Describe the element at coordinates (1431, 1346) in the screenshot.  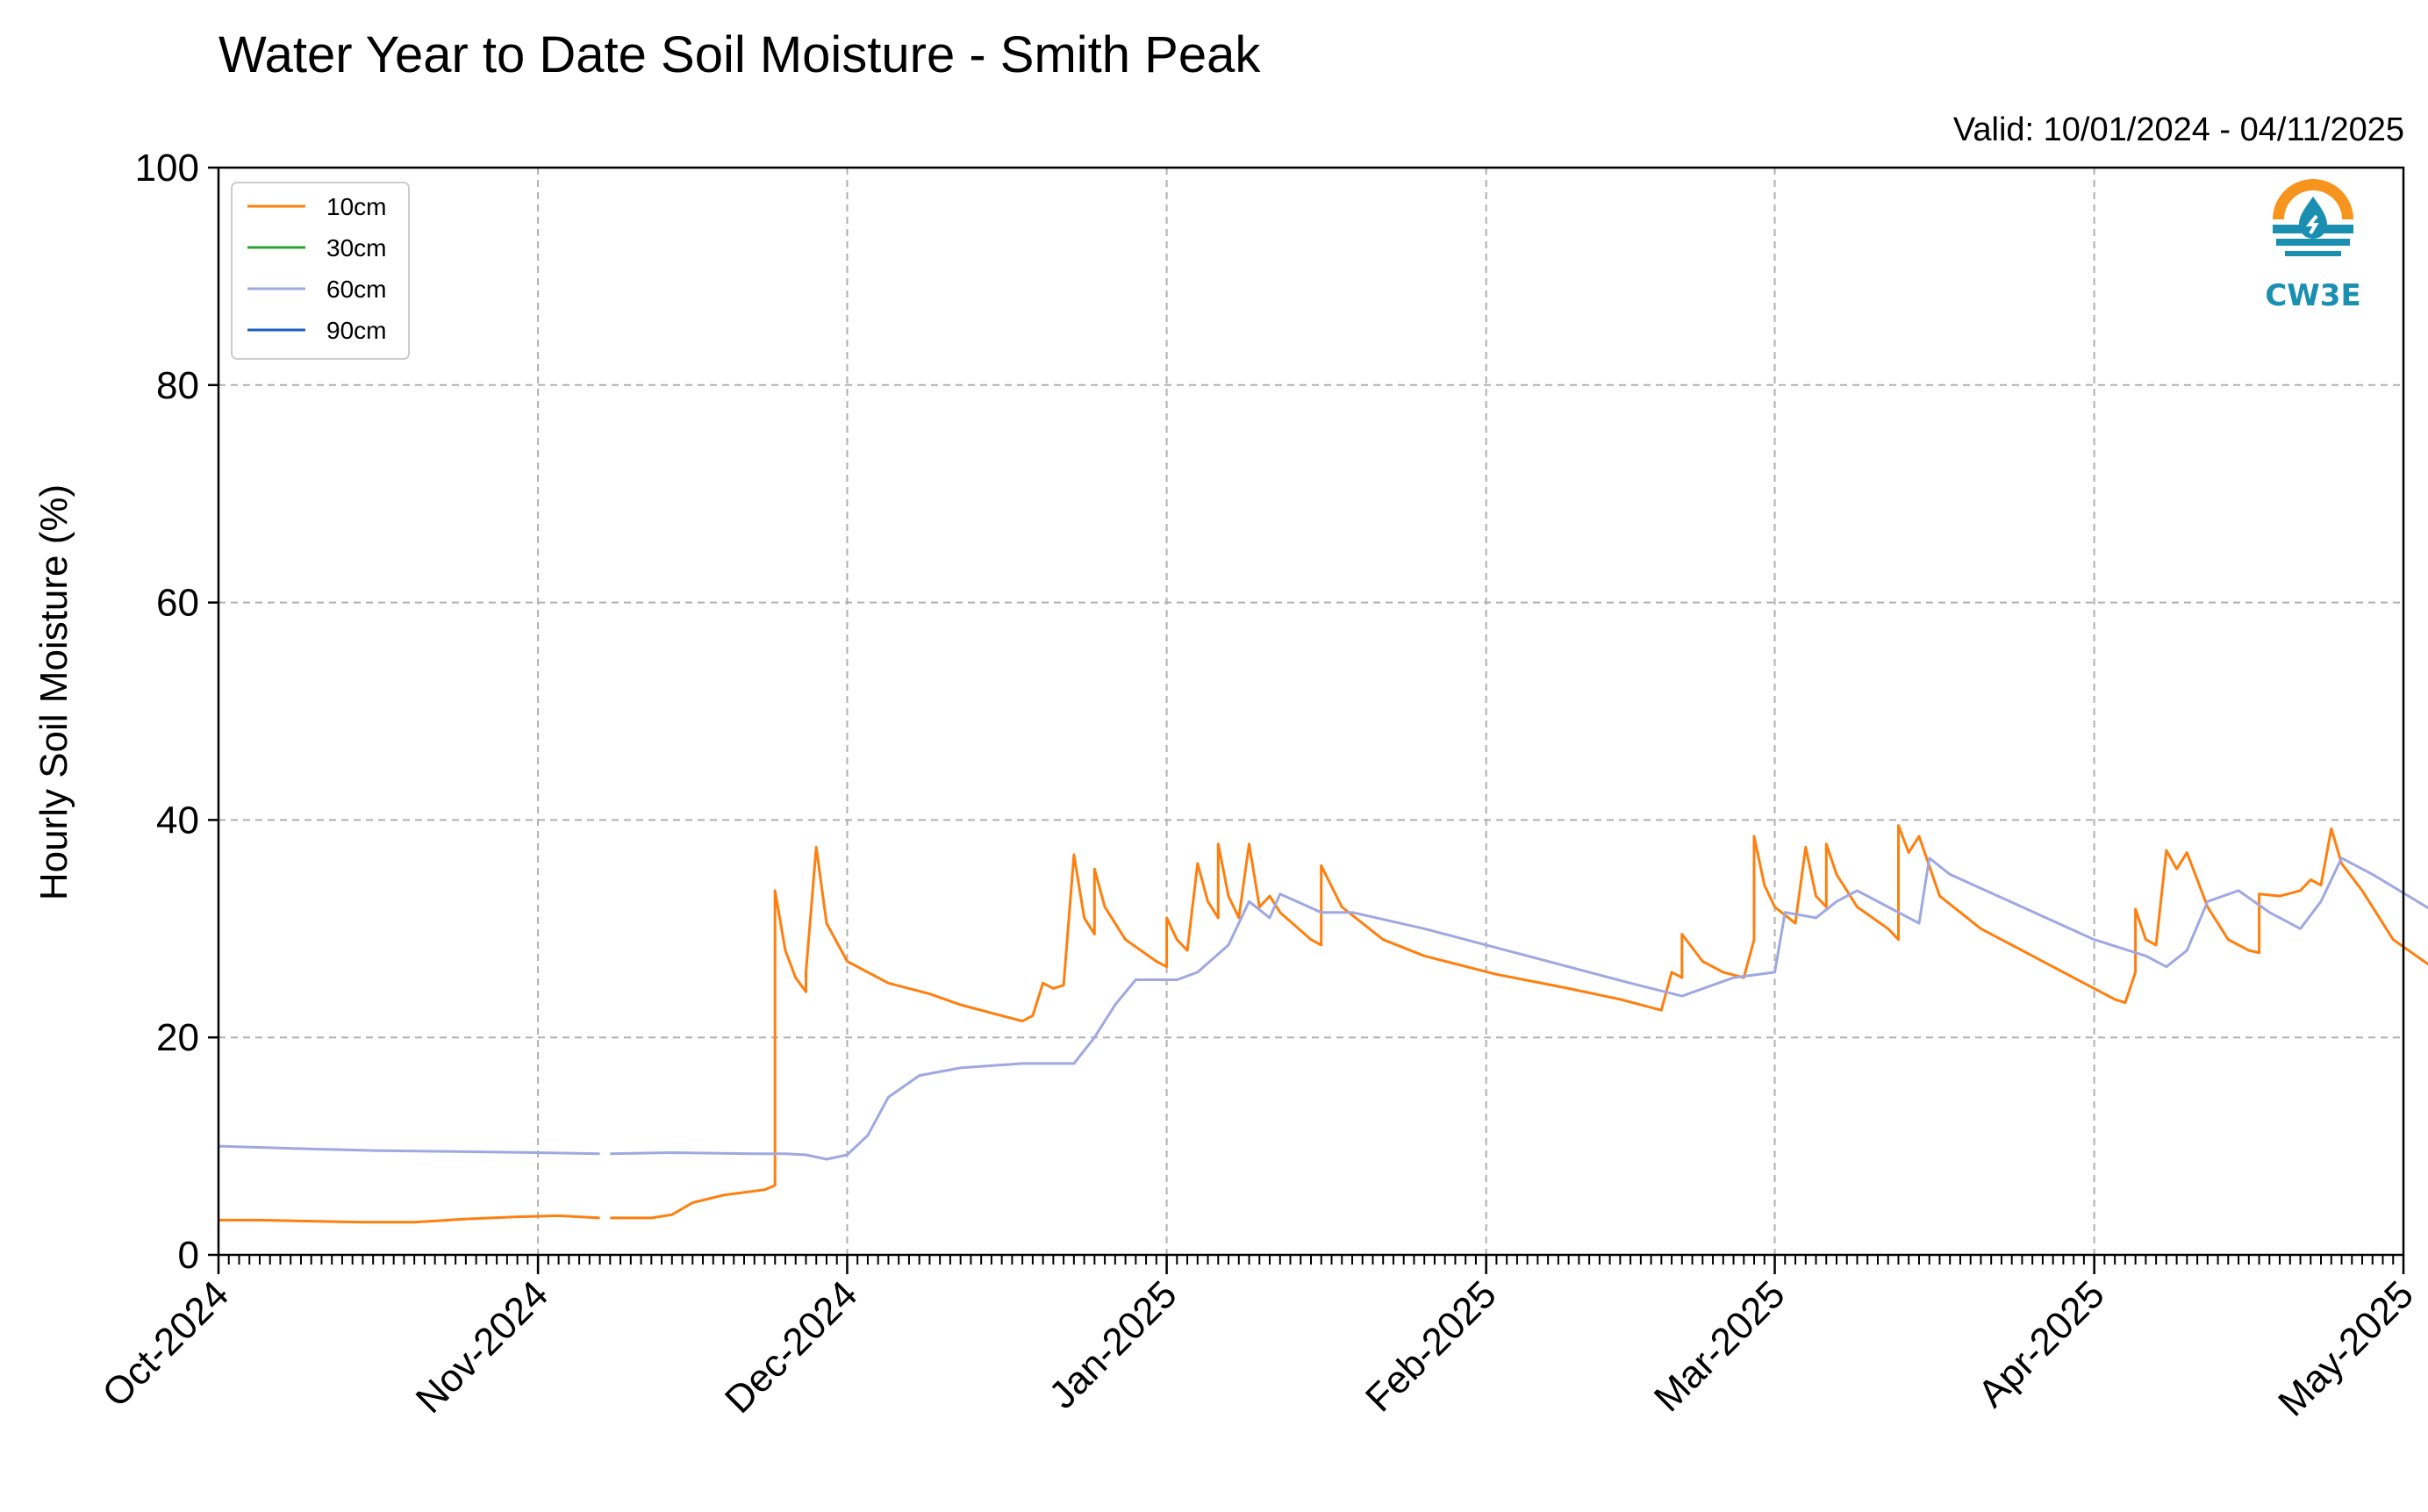
I see `x-tick-label: Feb-2025` at that location.